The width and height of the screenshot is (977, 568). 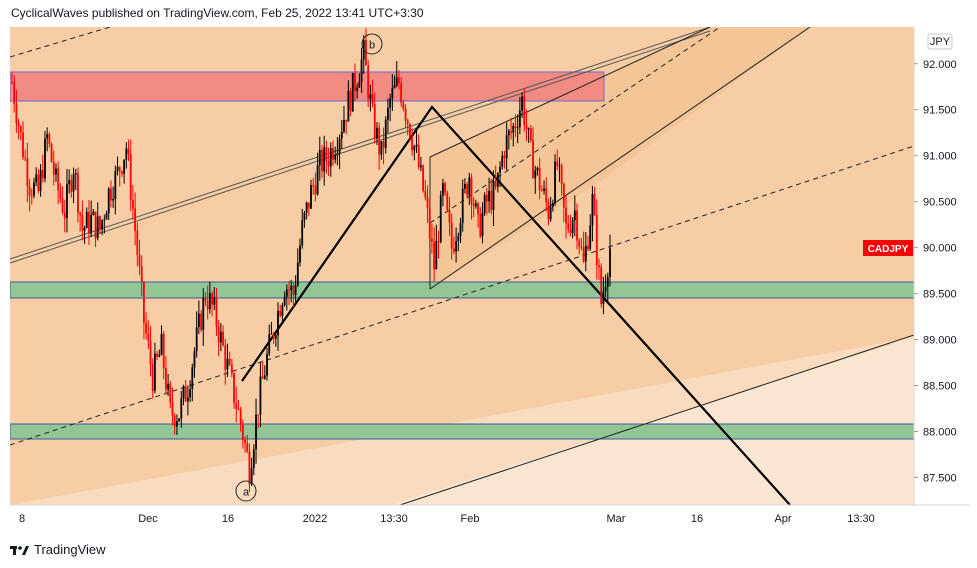 I want to click on y-tick-label: 88.500, so click(x=940, y=387).